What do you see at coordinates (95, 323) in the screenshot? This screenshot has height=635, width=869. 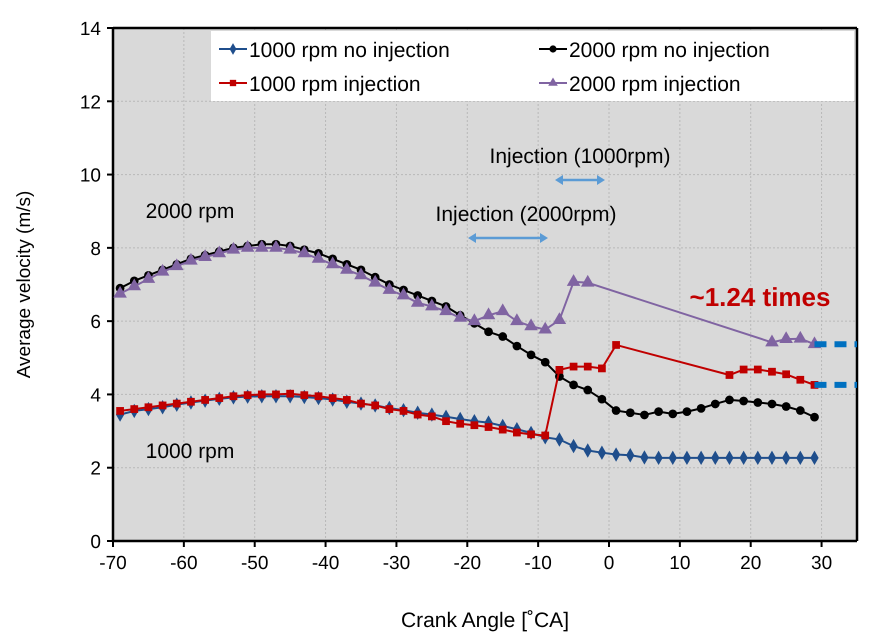 I see `y-tick-label: 6` at bounding box center [95, 323].